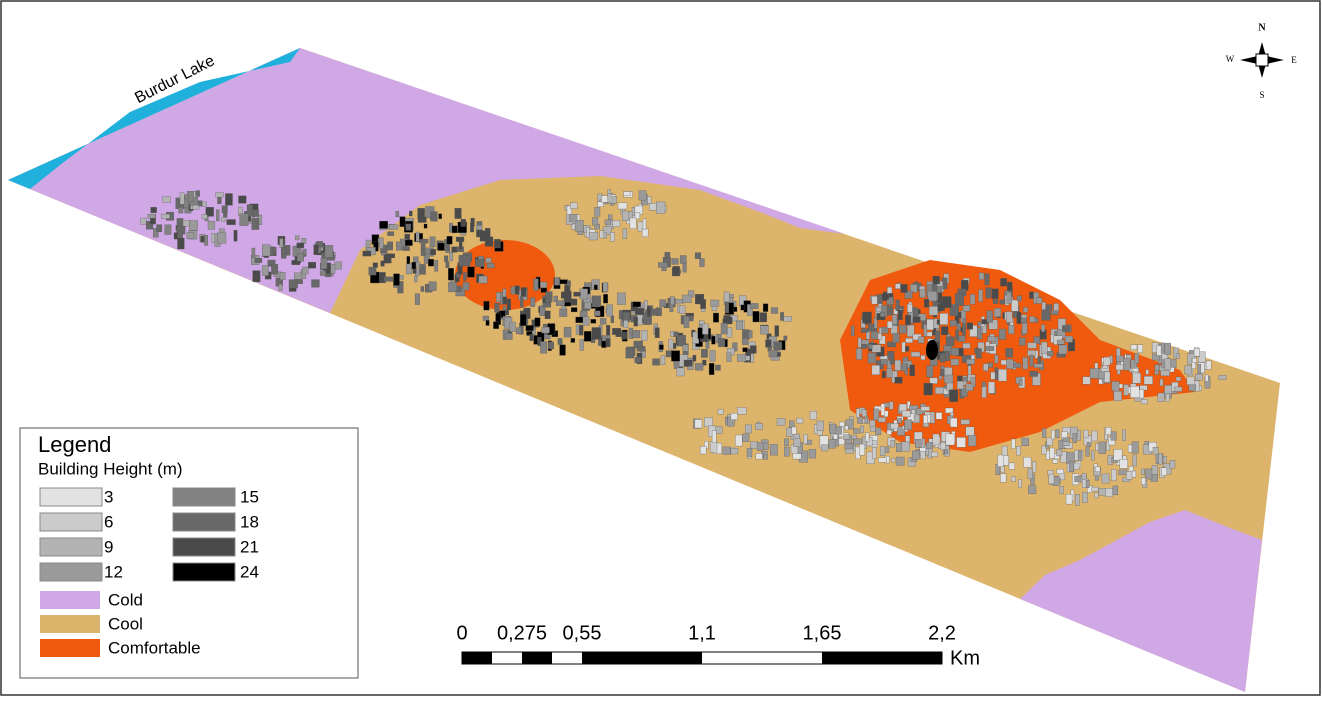  What do you see at coordinates (113, 571) in the screenshot?
I see `height-label: 12` at bounding box center [113, 571].